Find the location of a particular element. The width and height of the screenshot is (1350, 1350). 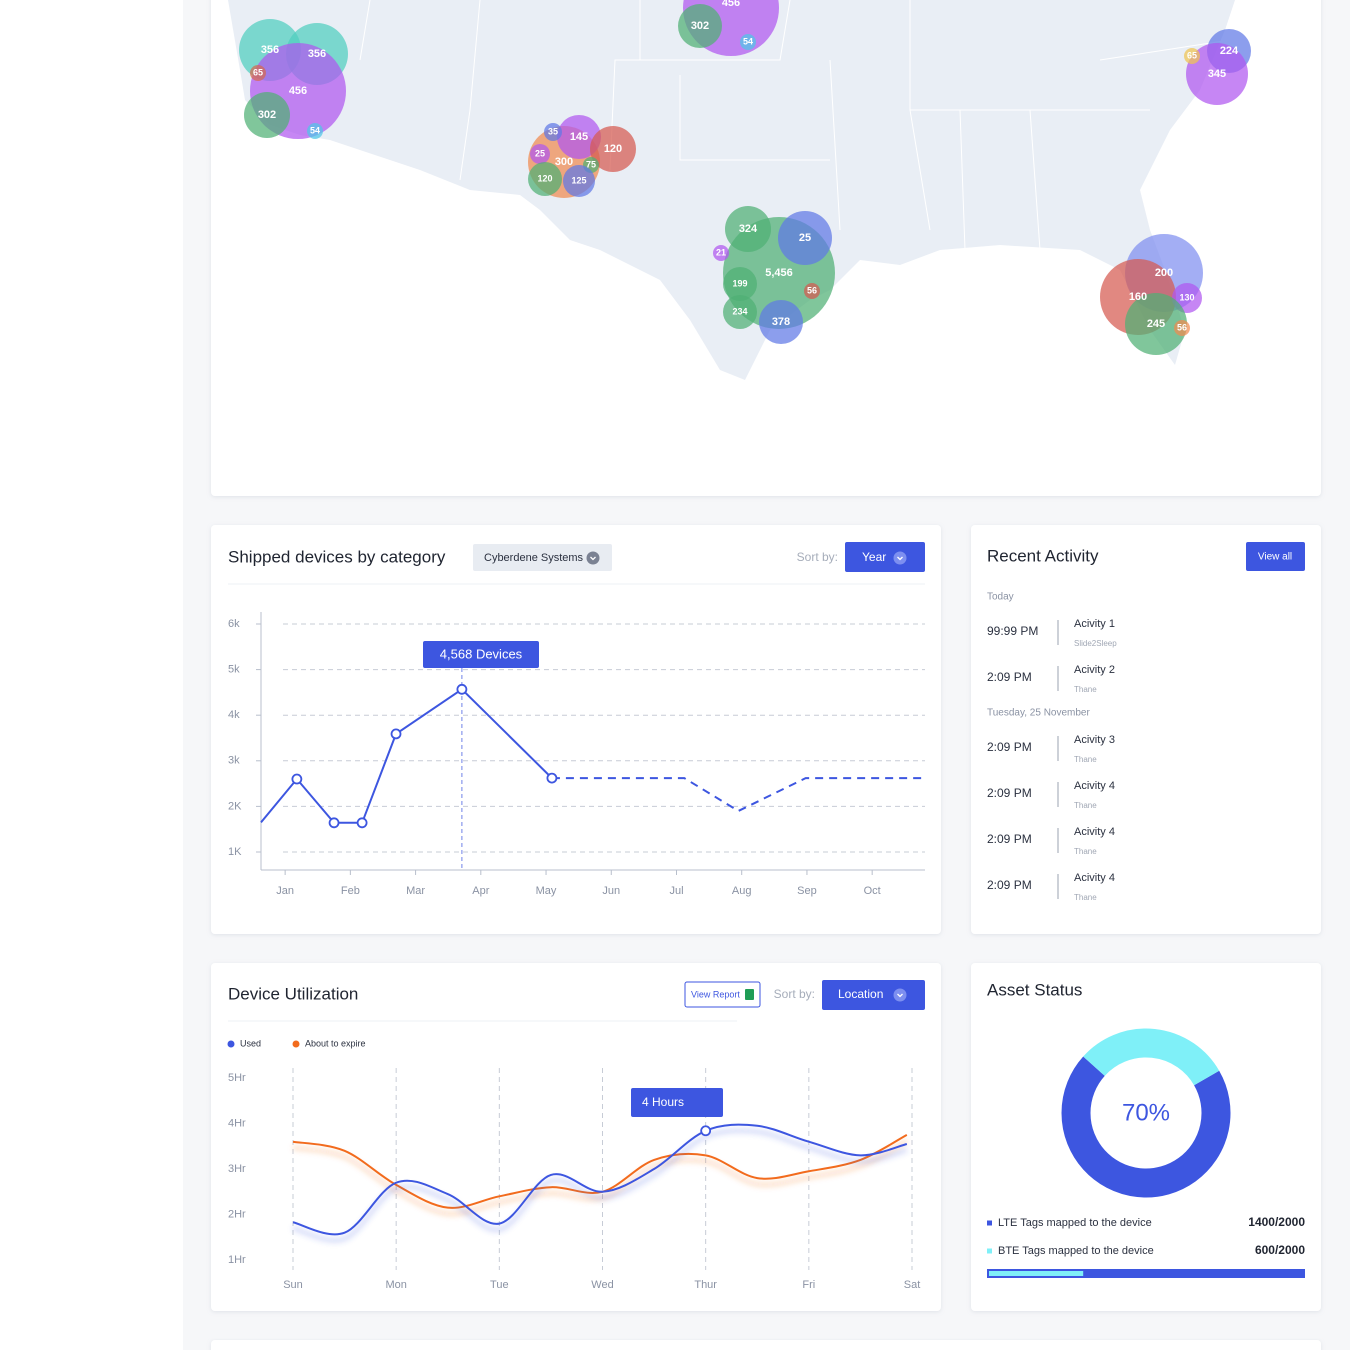

card-title: Device Utilization is located at coordinates (293, 993).